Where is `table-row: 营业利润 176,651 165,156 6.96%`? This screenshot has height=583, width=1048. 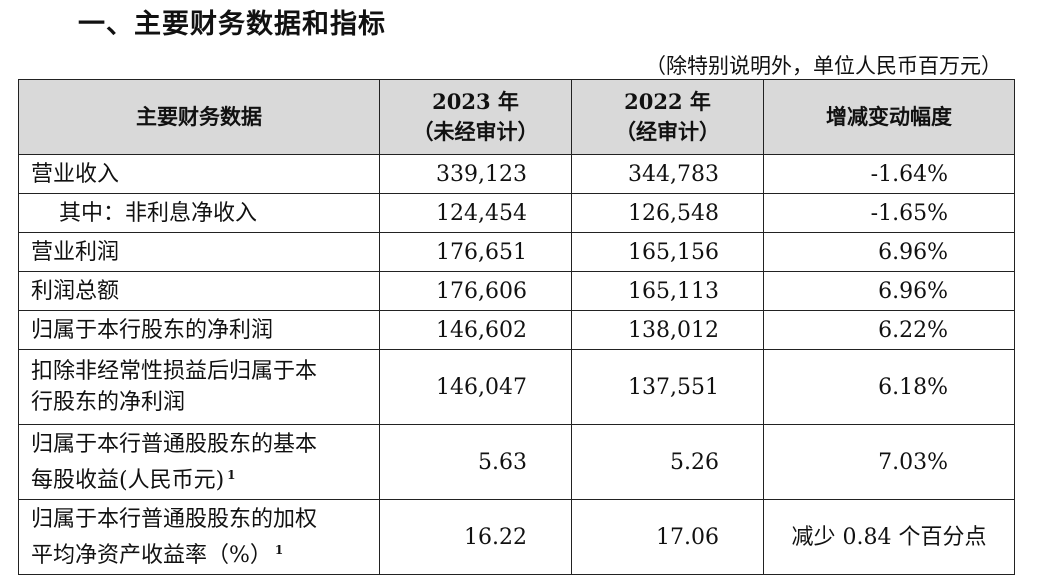 table-row: 营业利润 176,651 165,156 6.96% is located at coordinates (516, 252).